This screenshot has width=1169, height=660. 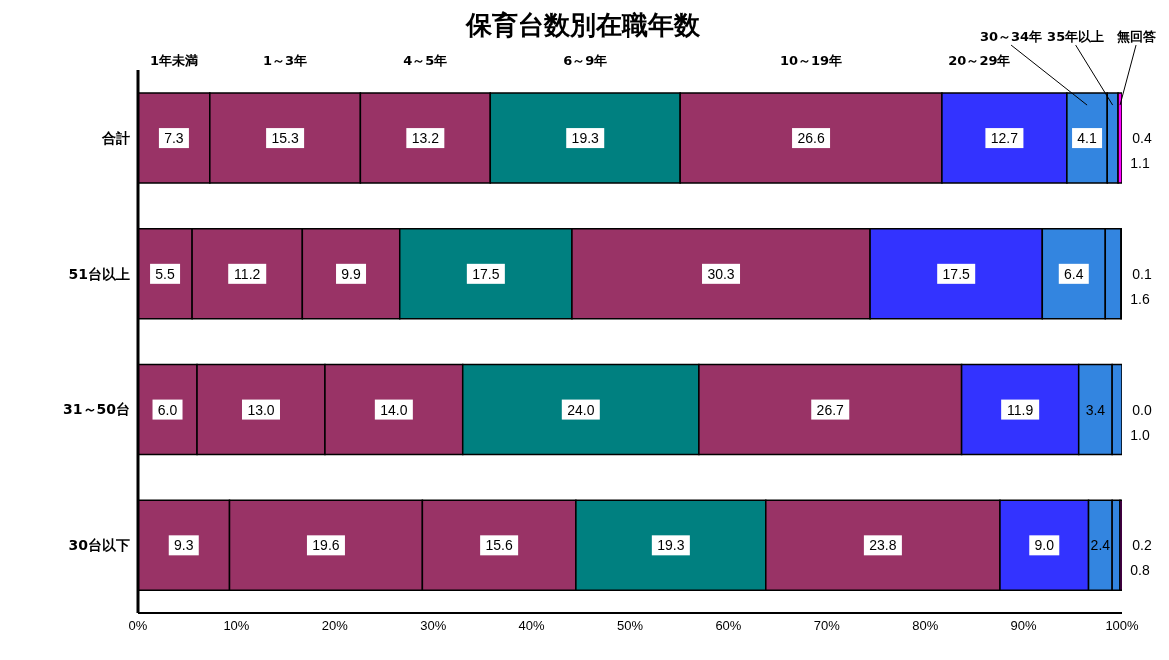 I want to click on series-label: 1年未満, so click(x=173, y=61).